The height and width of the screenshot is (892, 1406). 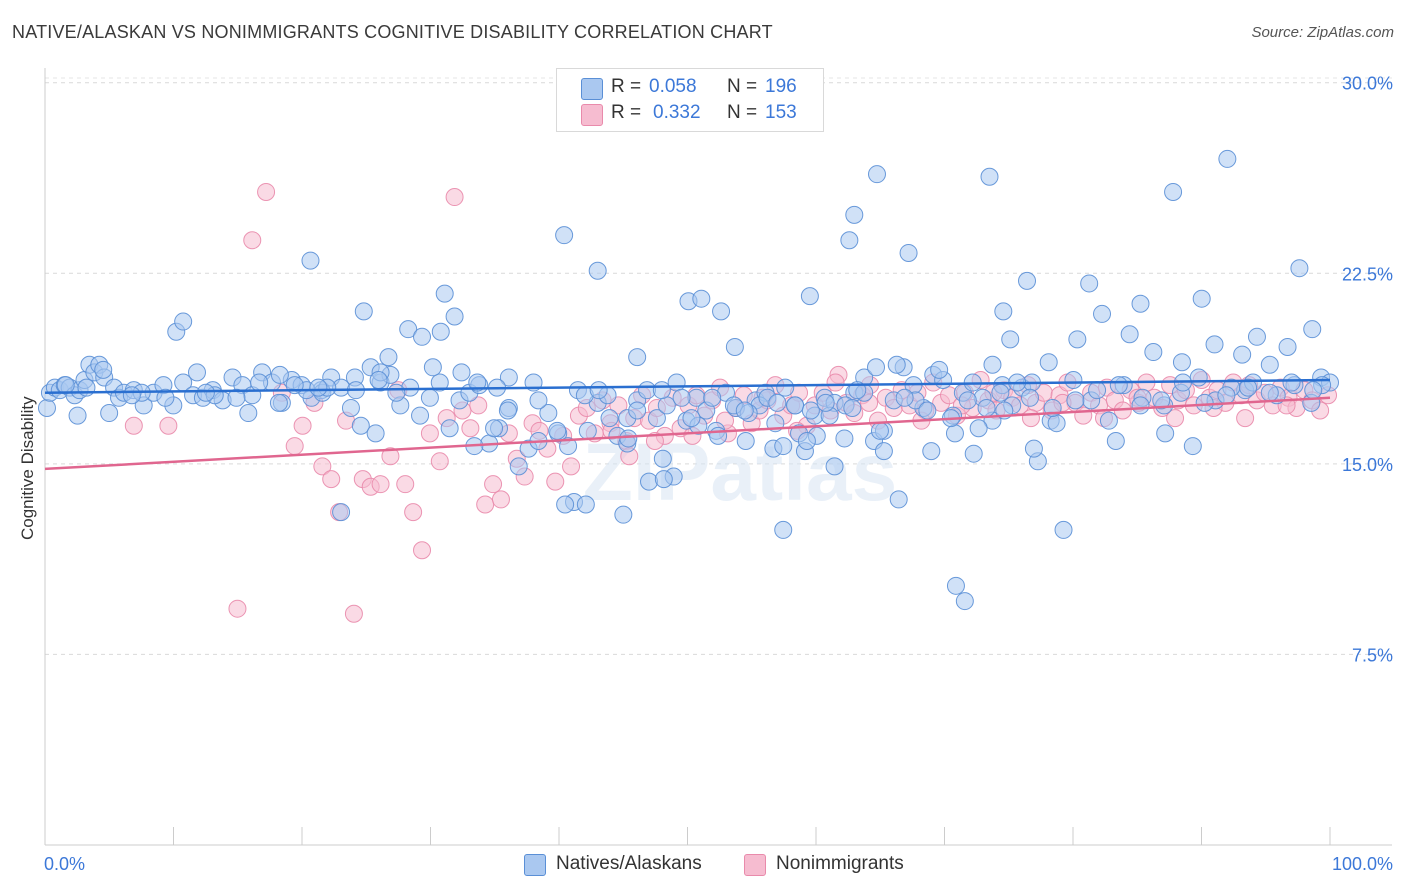 I want to click on y-tick-label: 15.0%, so click(x=1367, y=465).